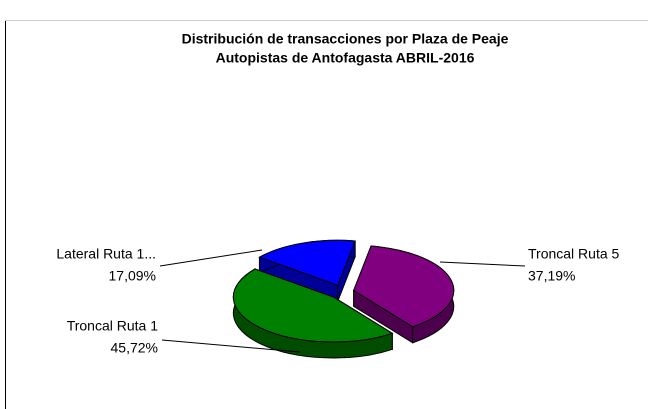 This screenshot has width=648, height=409. Describe the element at coordinates (113, 326) in the screenshot. I see `slice-label: Troncal Ruta 1` at that location.